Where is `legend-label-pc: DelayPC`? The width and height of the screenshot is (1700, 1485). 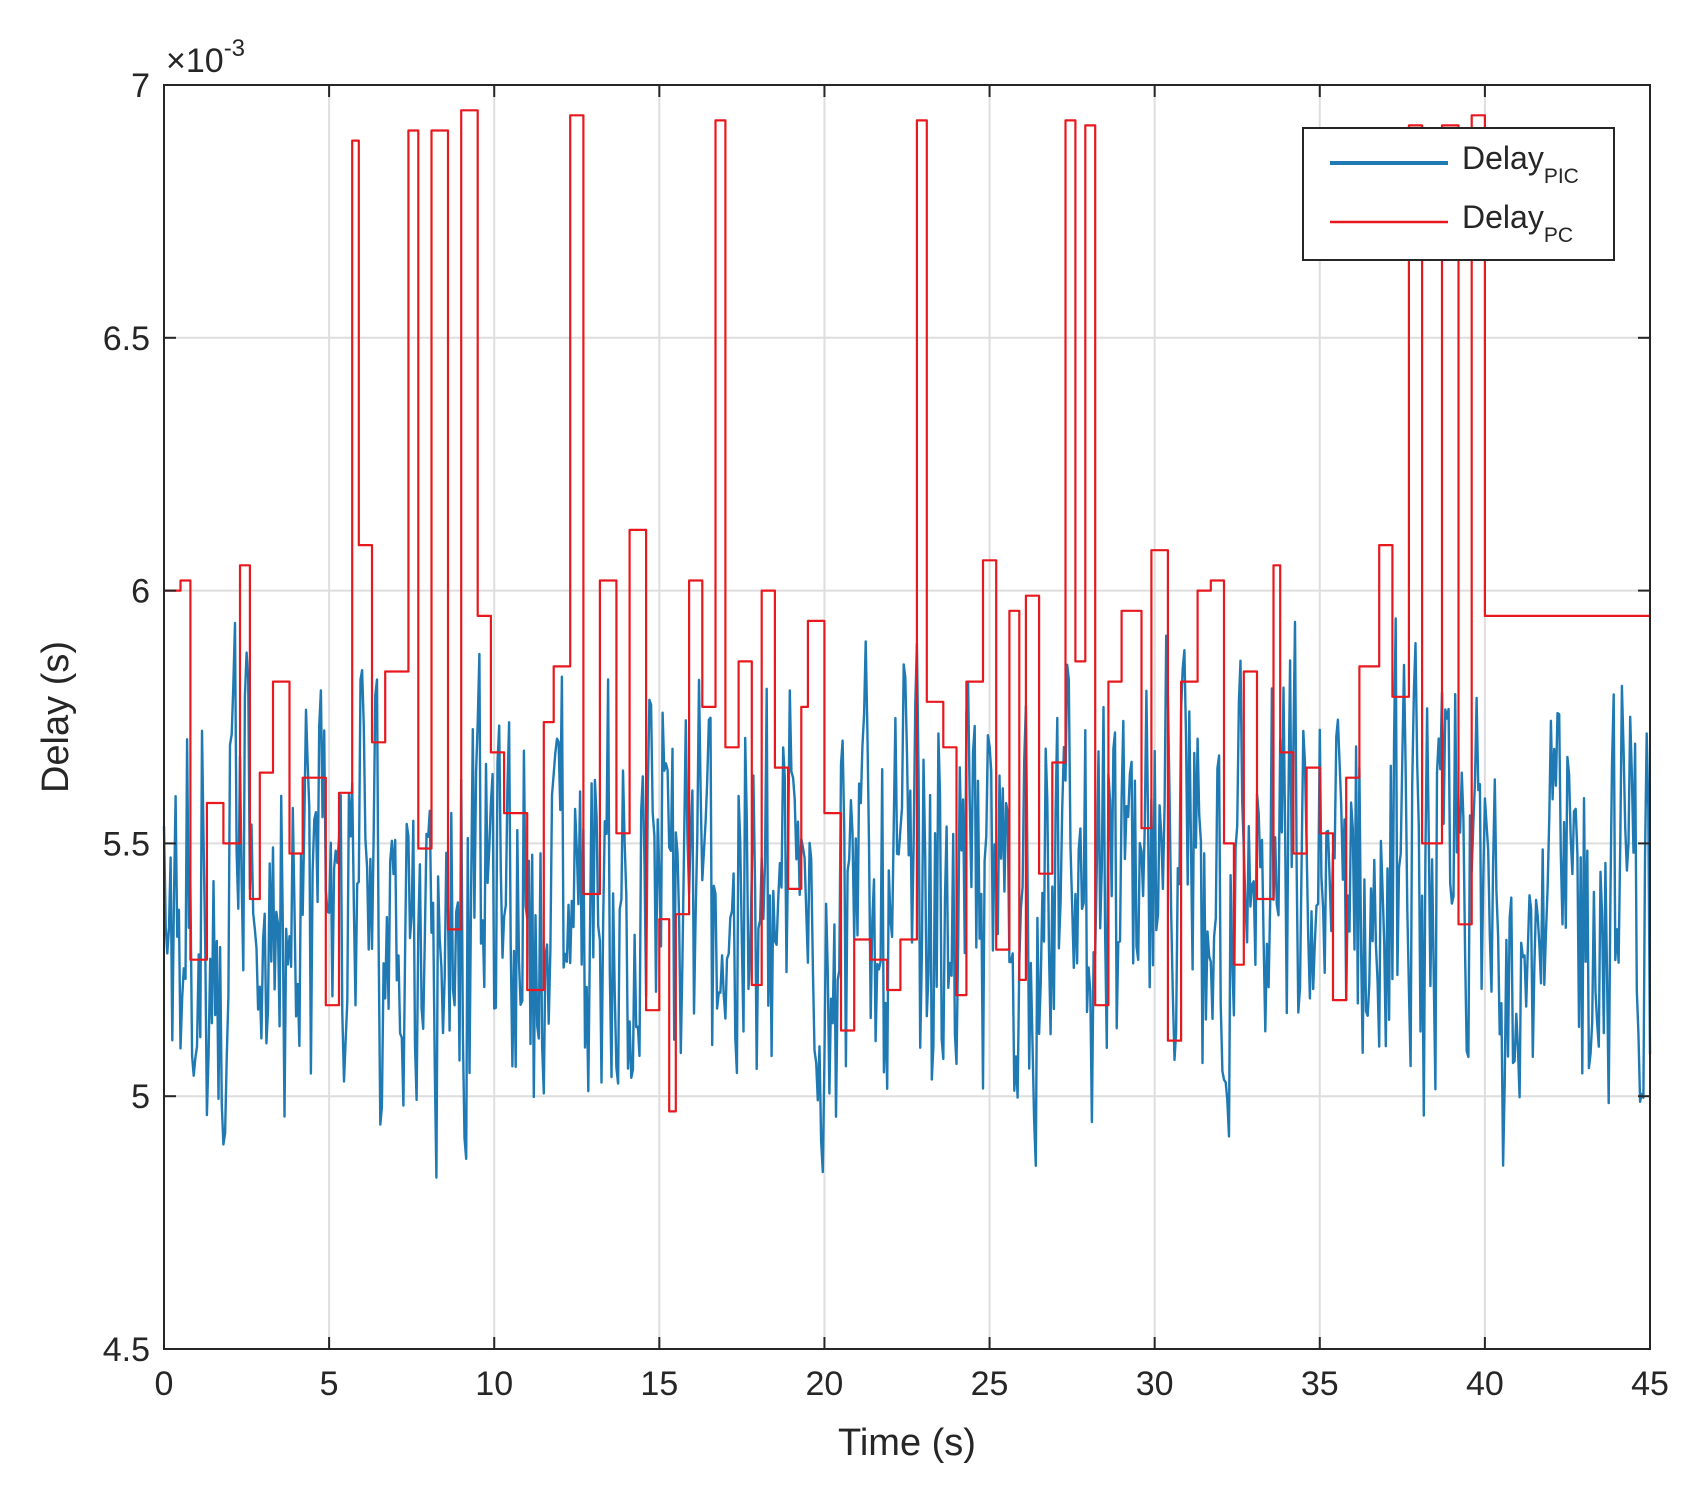 legend-label-pc: DelayPC is located at coordinates (1517, 223).